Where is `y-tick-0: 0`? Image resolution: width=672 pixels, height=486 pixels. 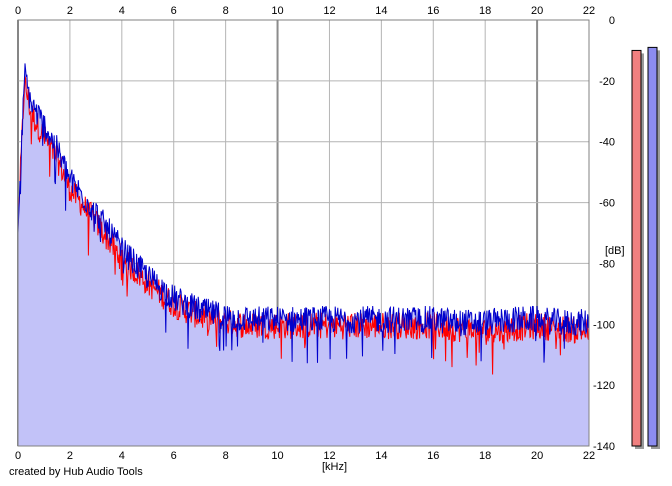
y-tick-0: 0 is located at coordinates (612, 21).